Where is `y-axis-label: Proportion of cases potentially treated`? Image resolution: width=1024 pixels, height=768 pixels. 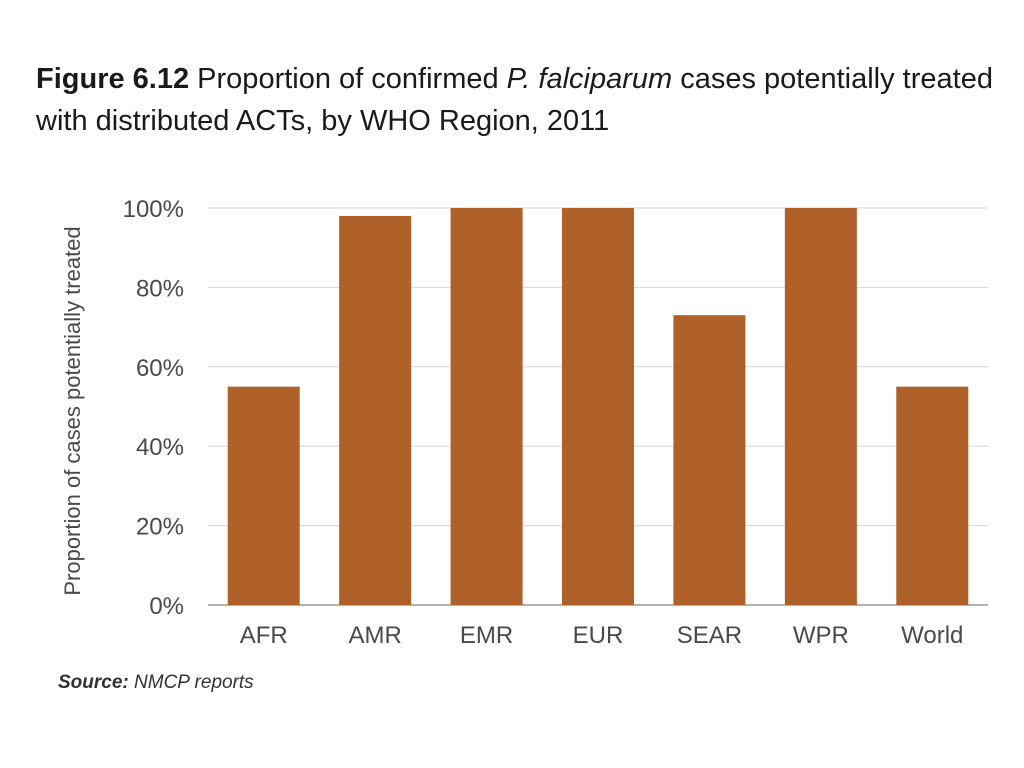 y-axis-label: Proportion of cases potentially treated is located at coordinates (72, 410).